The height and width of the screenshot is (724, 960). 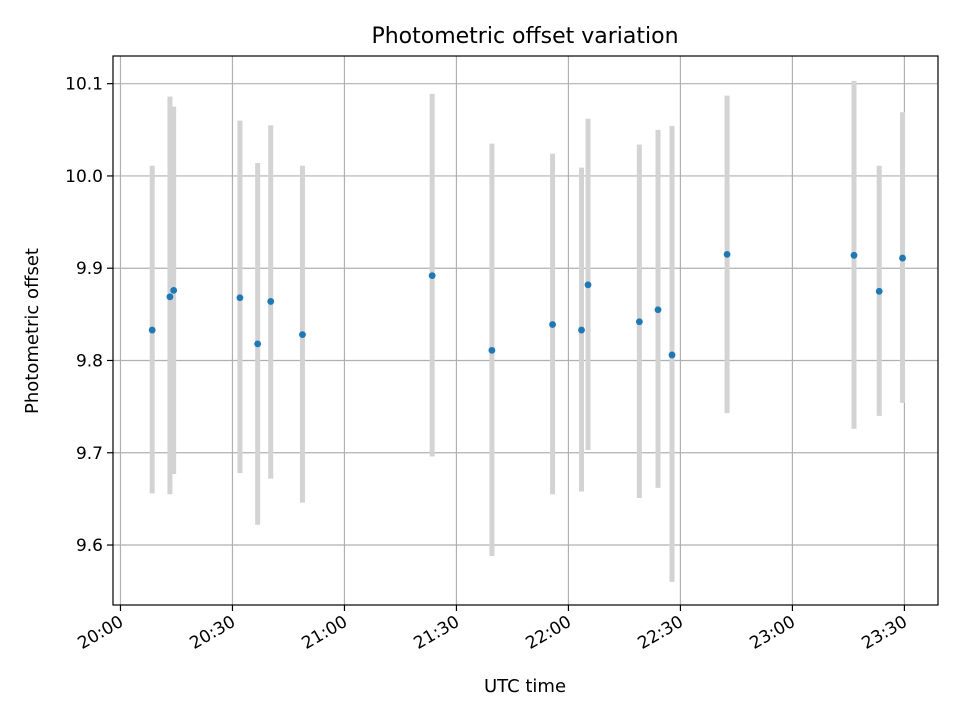 I want to click on y-tick-label: 9.8, so click(x=89, y=361).